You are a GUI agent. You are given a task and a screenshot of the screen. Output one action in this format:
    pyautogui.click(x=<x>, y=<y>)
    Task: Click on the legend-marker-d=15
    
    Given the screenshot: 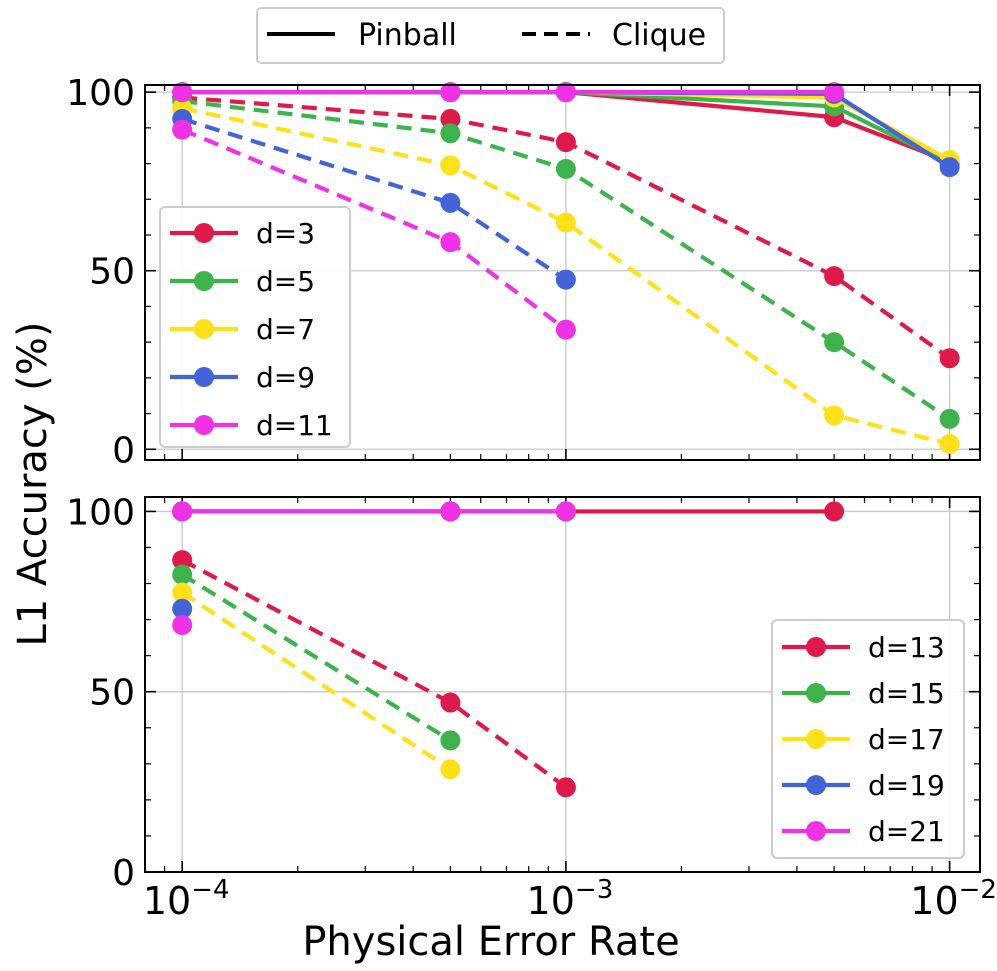 What is the action you would take?
    pyautogui.click(x=816, y=693)
    